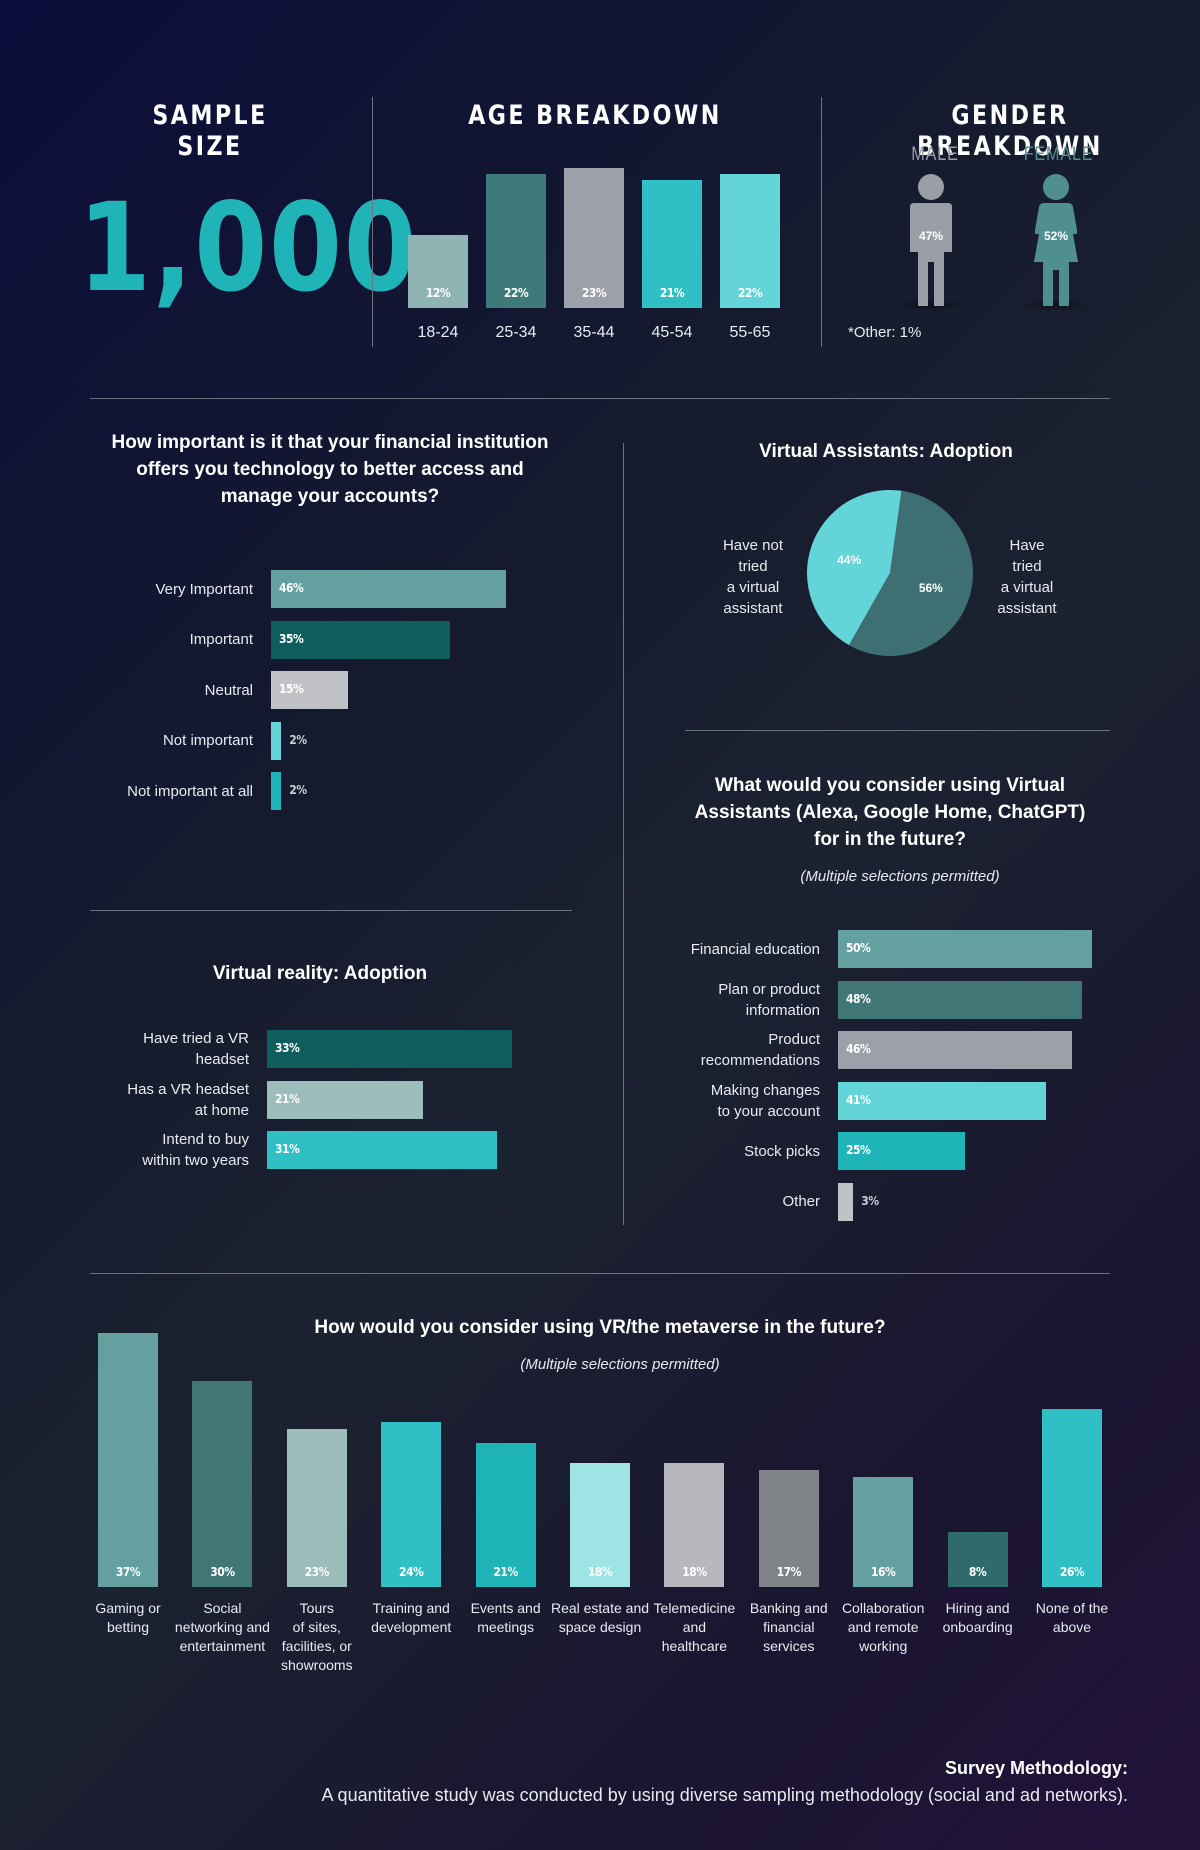 The width and height of the screenshot is (1200, 1850). Describe the element at coordinates (222, 1646) in the screenshot. I see `vr-future-category-label-line: entertainment` at that location.